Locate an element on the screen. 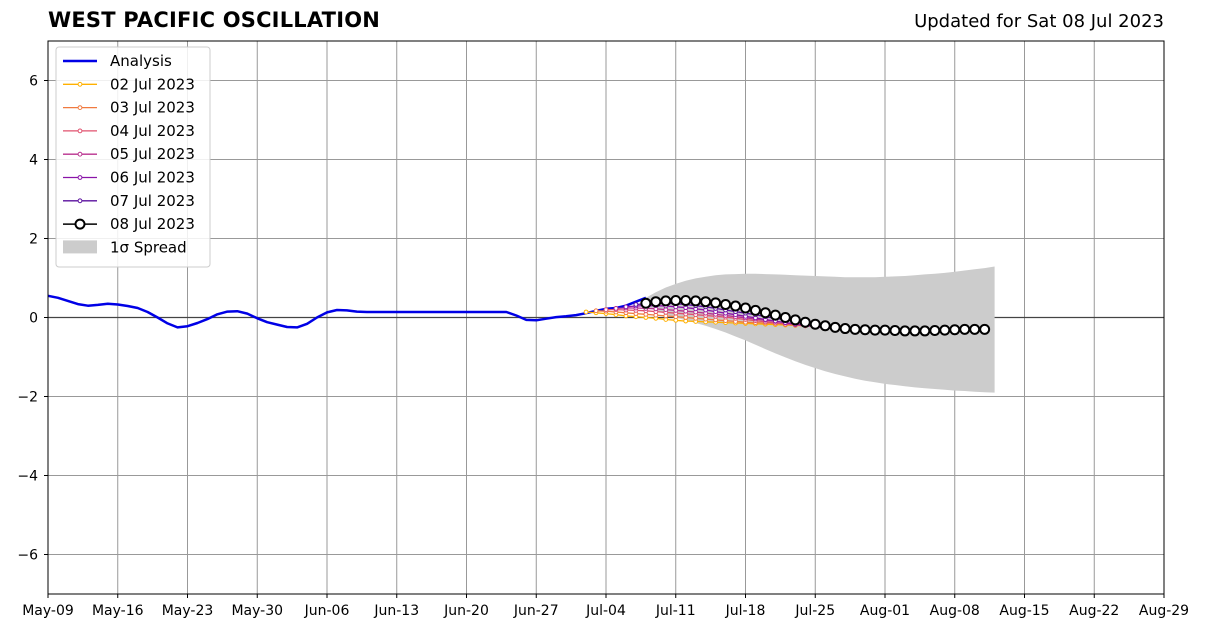 The height and width of the screenshot is (633, 1206). legend-label: Analysis is located at coordinates (141, 61).